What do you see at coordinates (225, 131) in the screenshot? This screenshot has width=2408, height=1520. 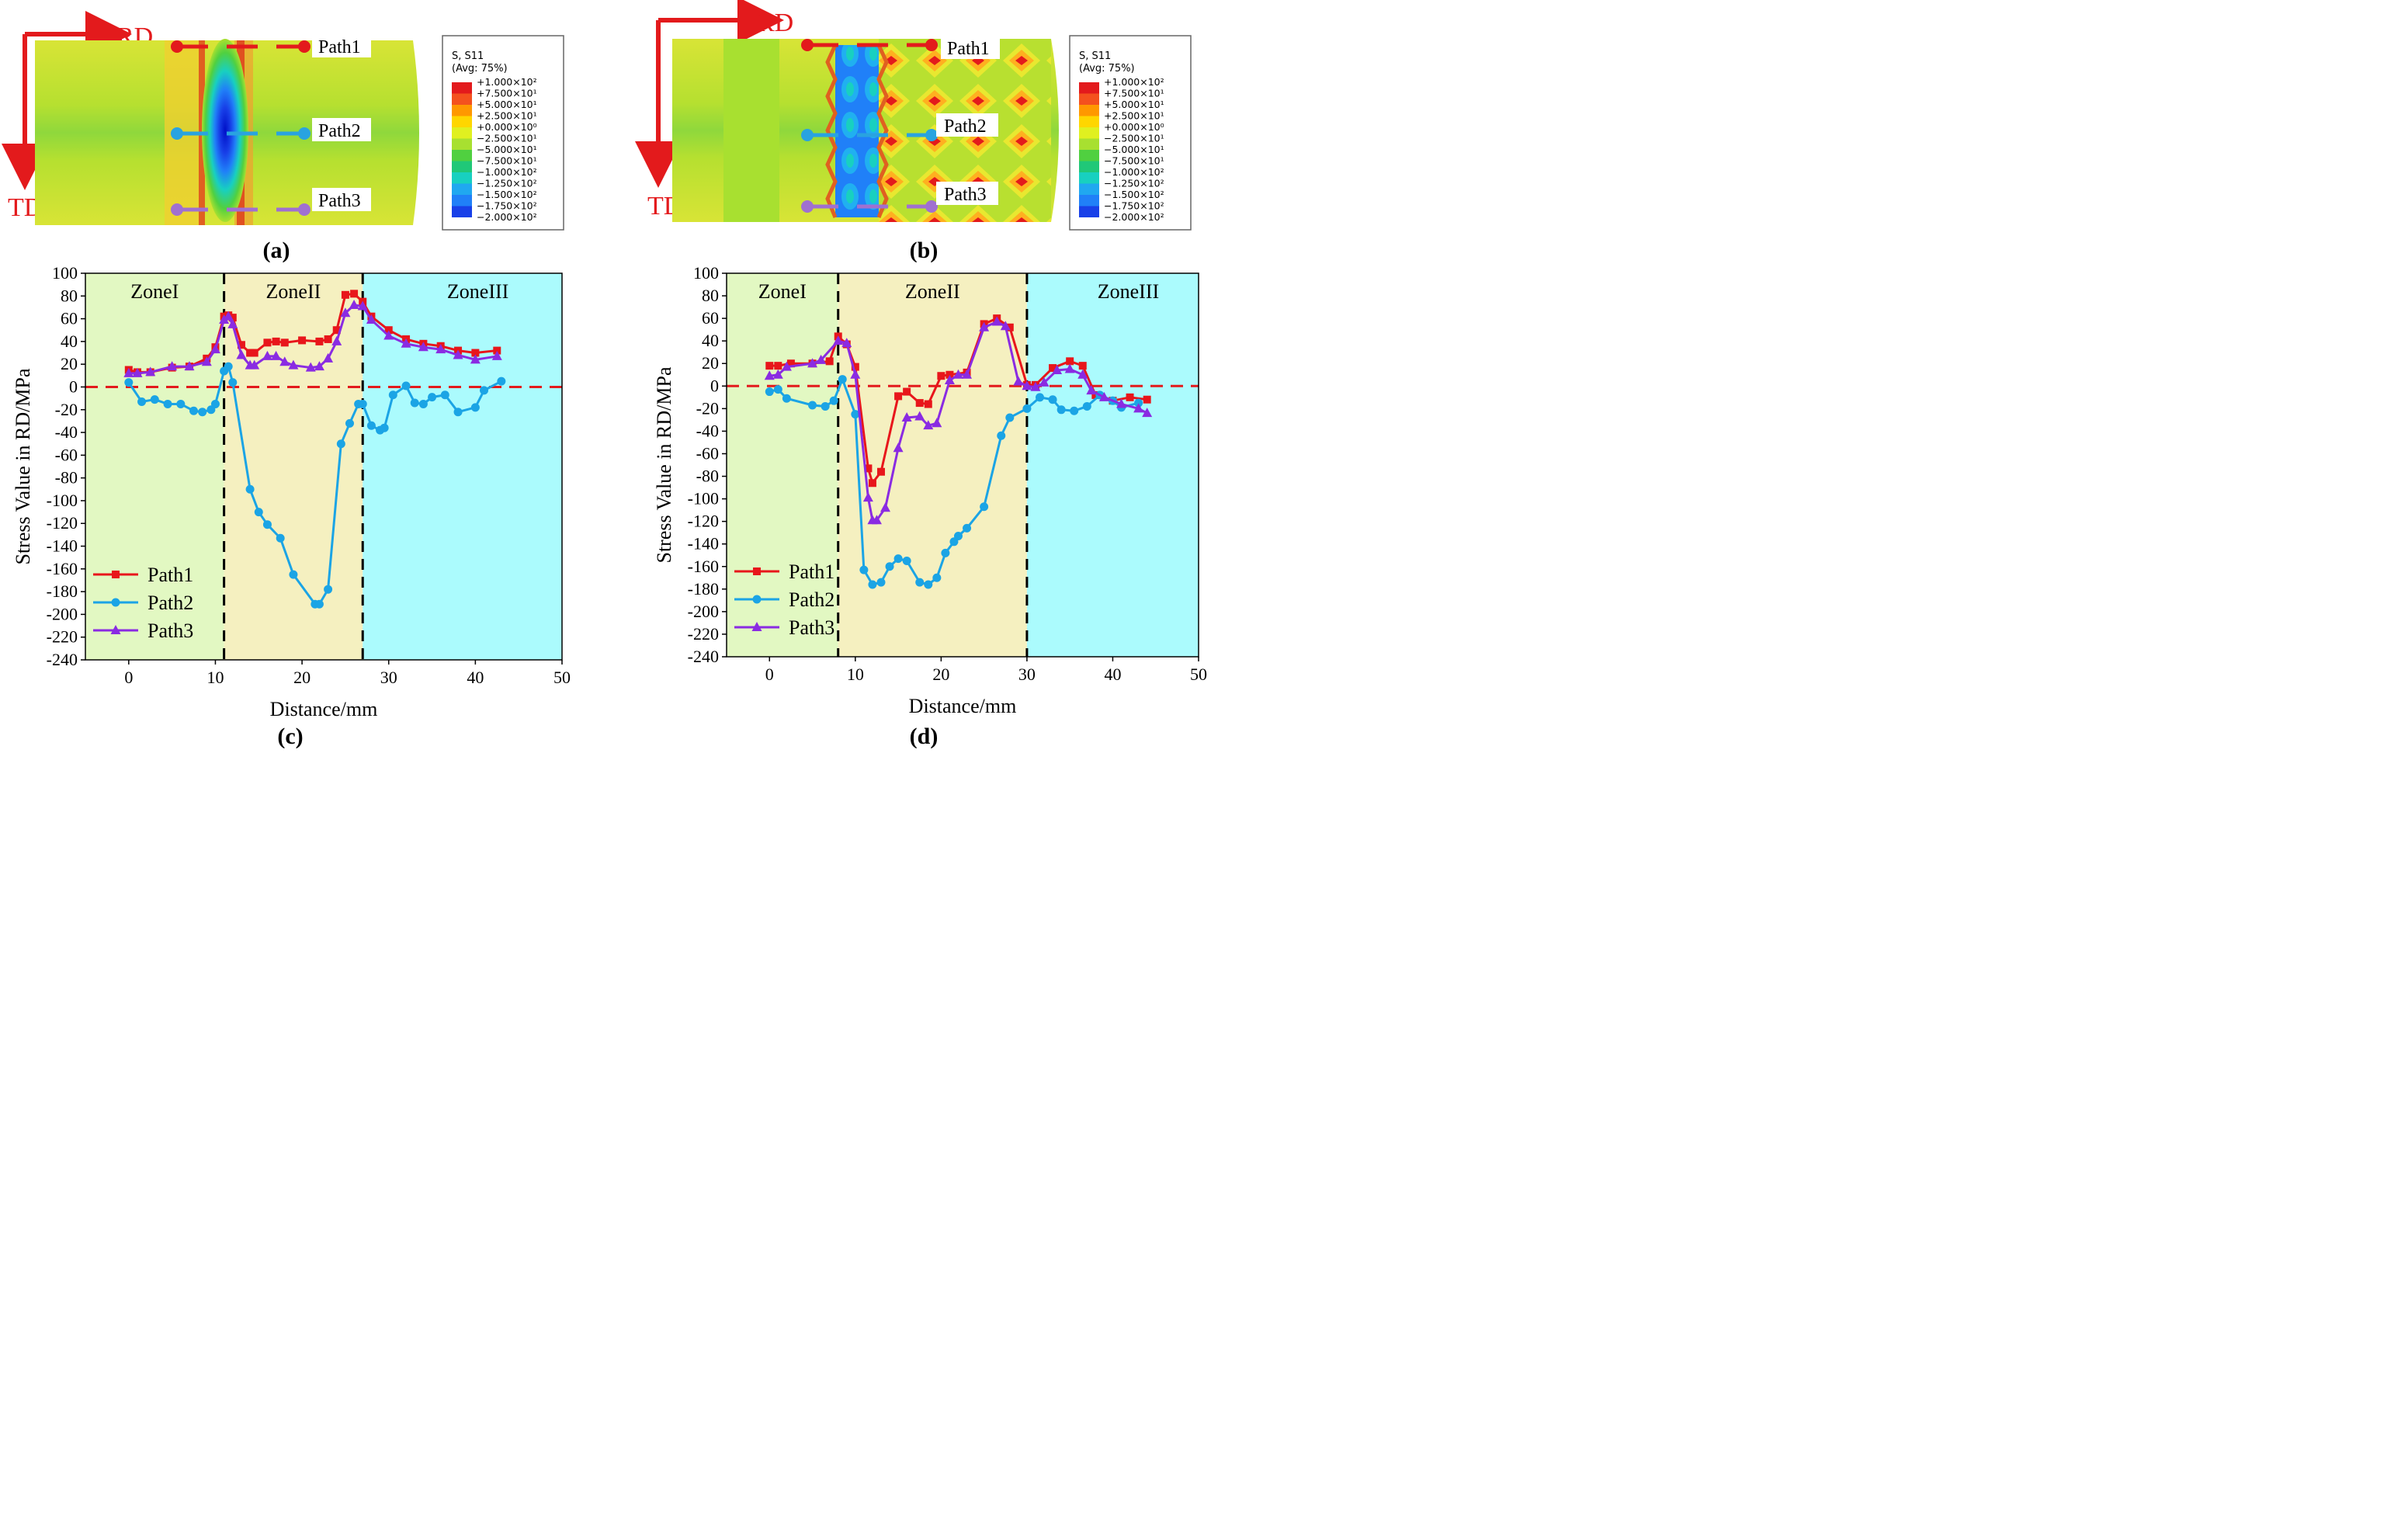 I see `compression-core` at bounding box center [225, 131].